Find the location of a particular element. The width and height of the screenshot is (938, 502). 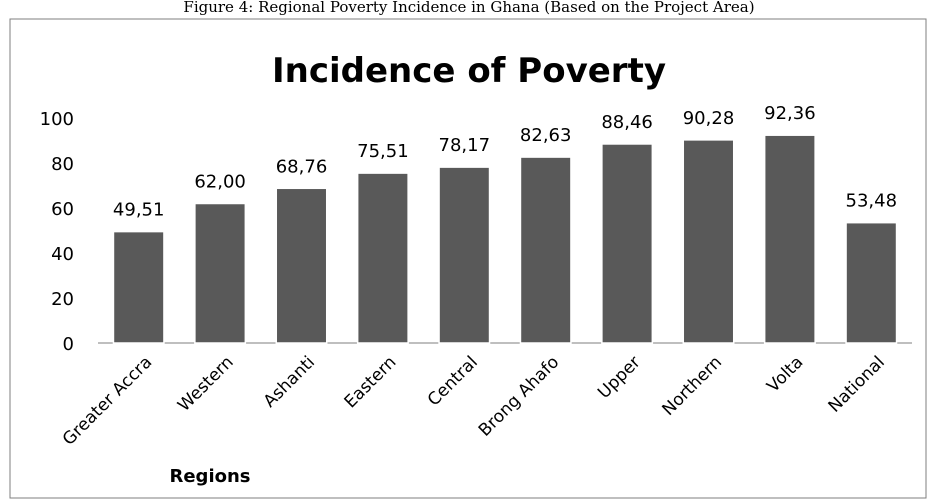

data-label: 90,28 is located at coordinates (709, 118).